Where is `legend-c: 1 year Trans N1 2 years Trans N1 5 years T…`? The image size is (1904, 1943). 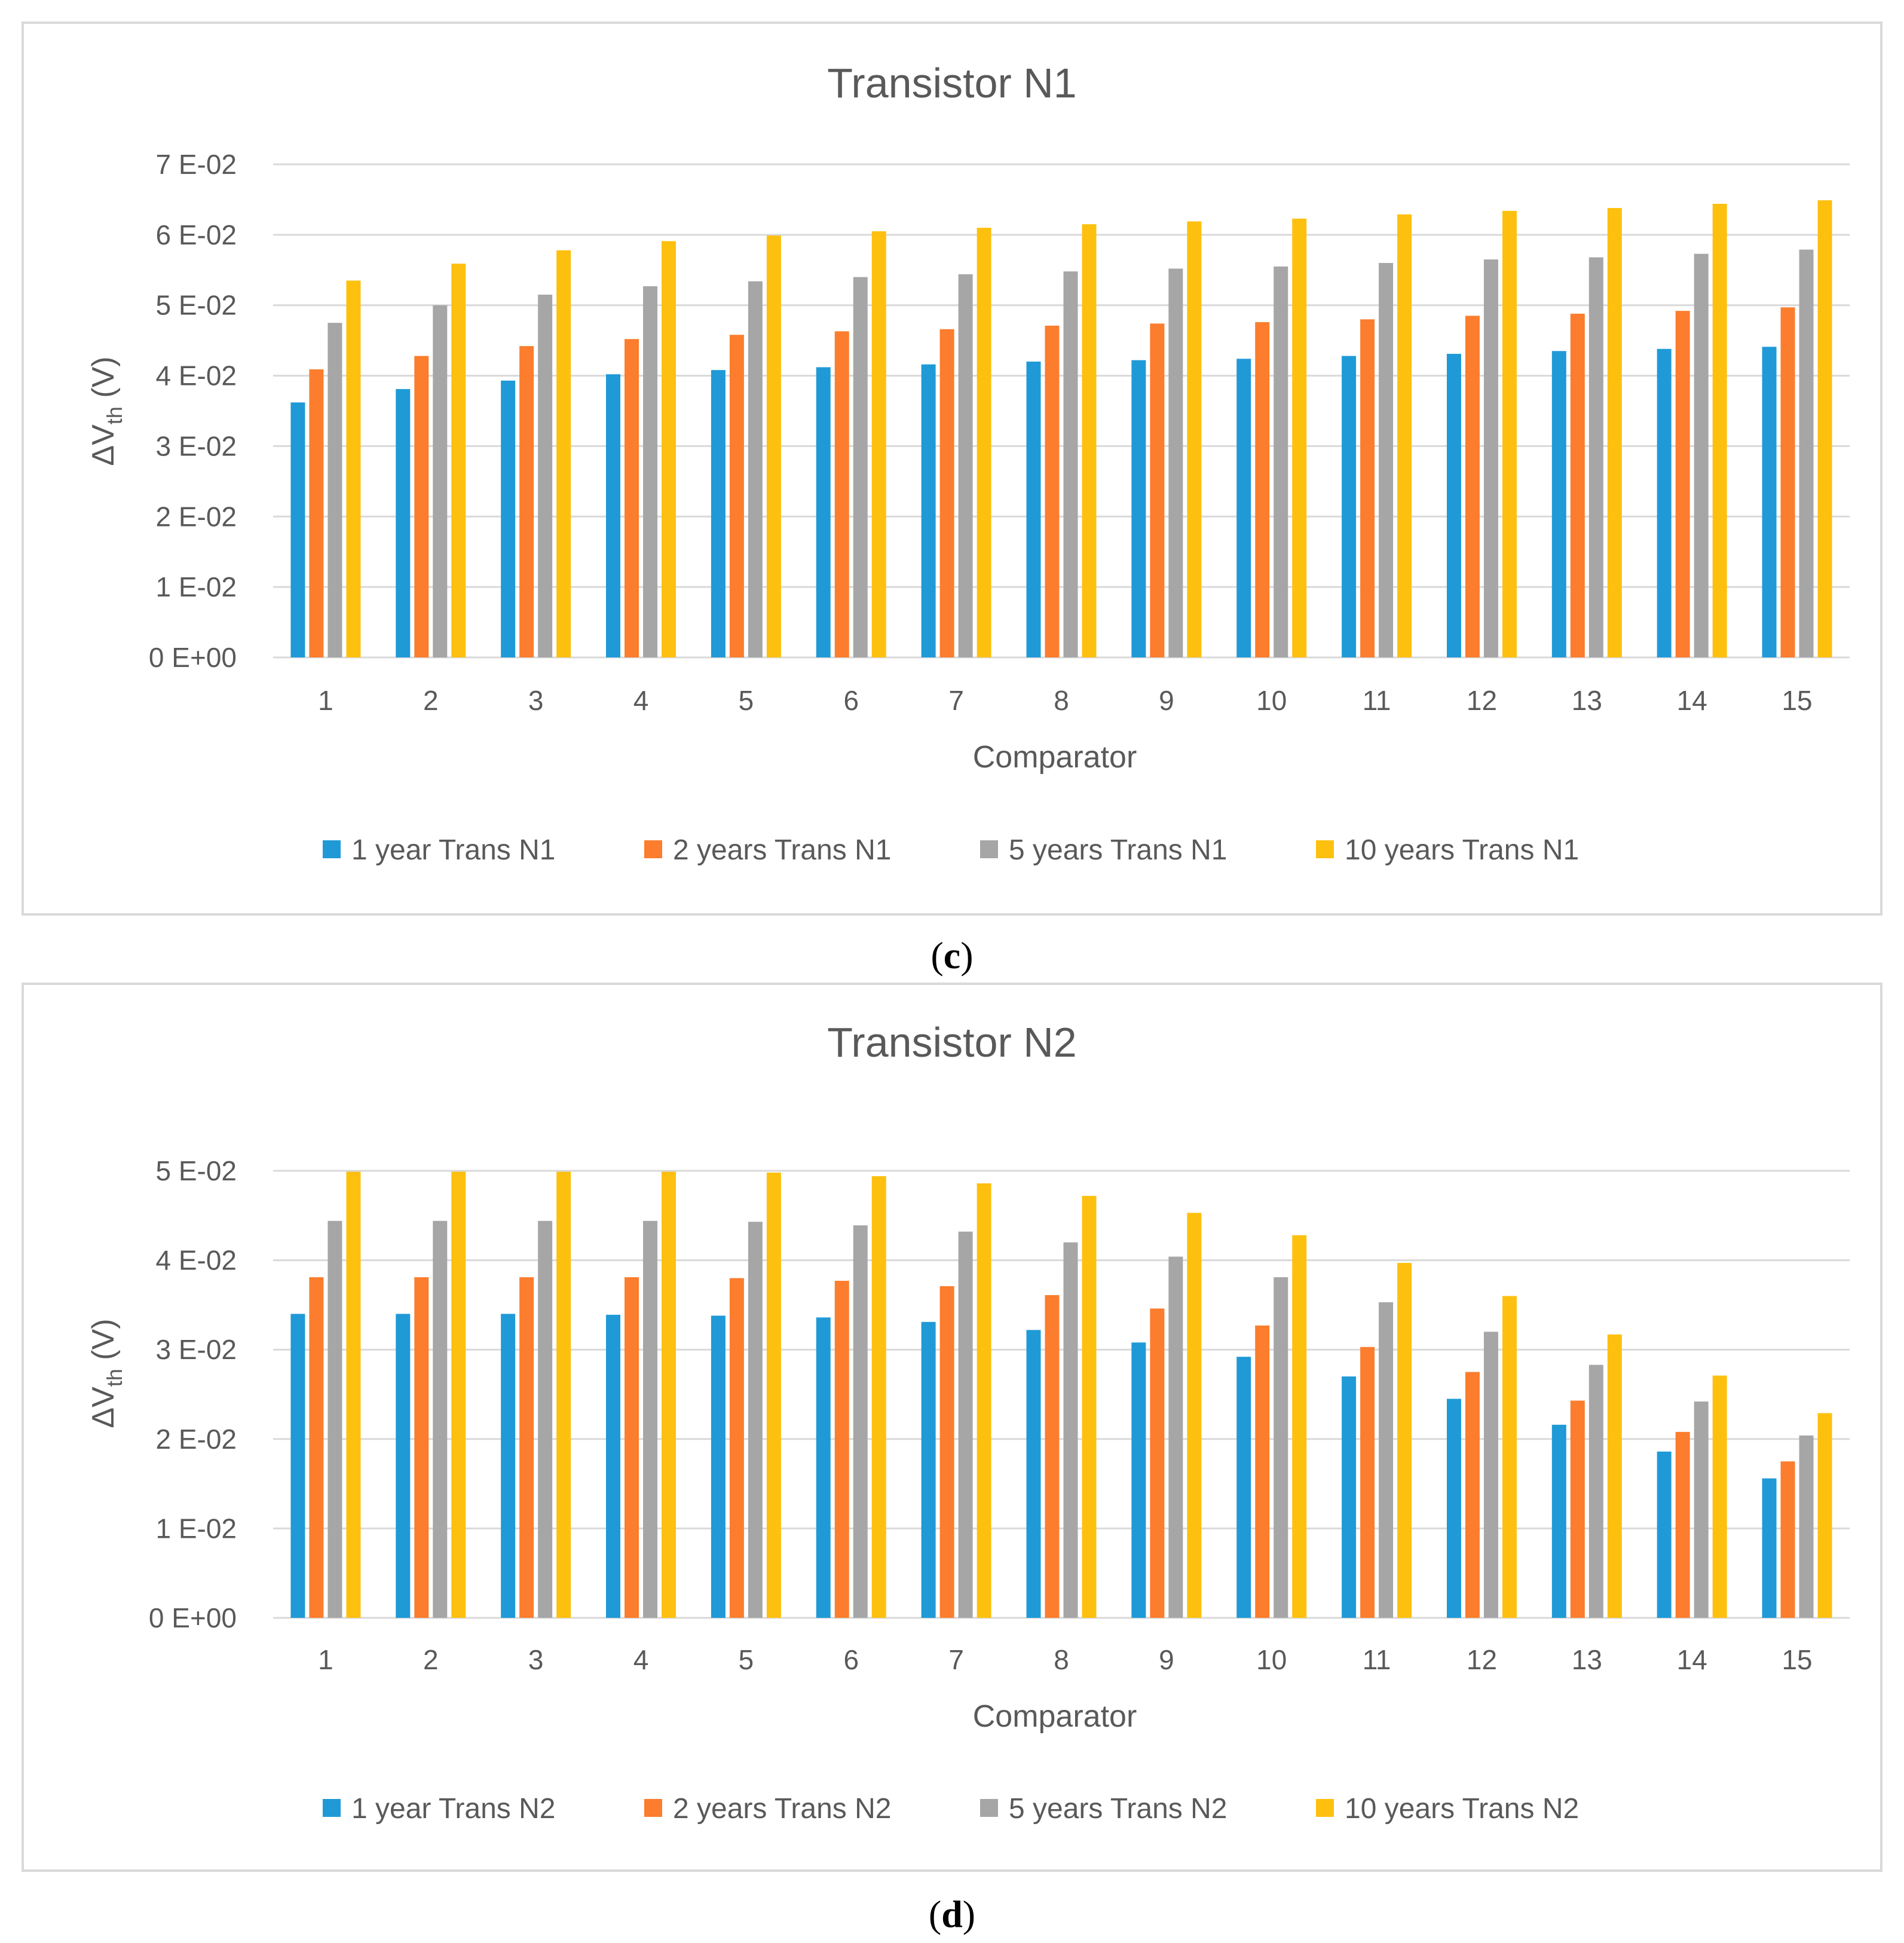 legend-c: 1 year Trans N1 2 years Trans N1 5 years T… is located at coordinates (951, 850).